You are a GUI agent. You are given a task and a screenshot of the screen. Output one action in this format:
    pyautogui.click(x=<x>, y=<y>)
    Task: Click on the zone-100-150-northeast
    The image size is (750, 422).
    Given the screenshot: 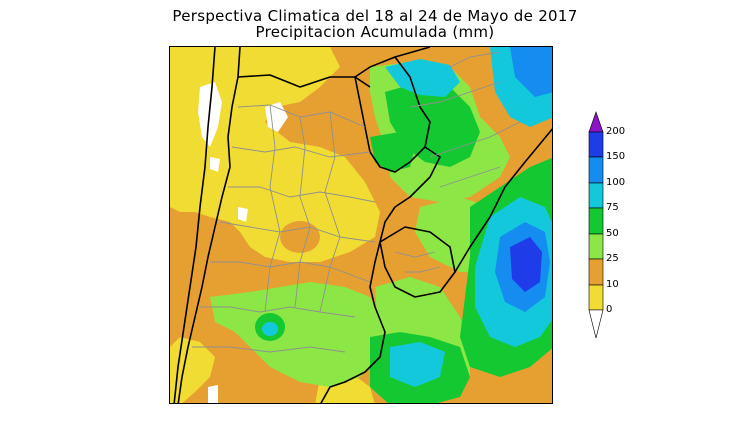 What is the action you would take?
    pyautogui.click(x=531, y=72)
    